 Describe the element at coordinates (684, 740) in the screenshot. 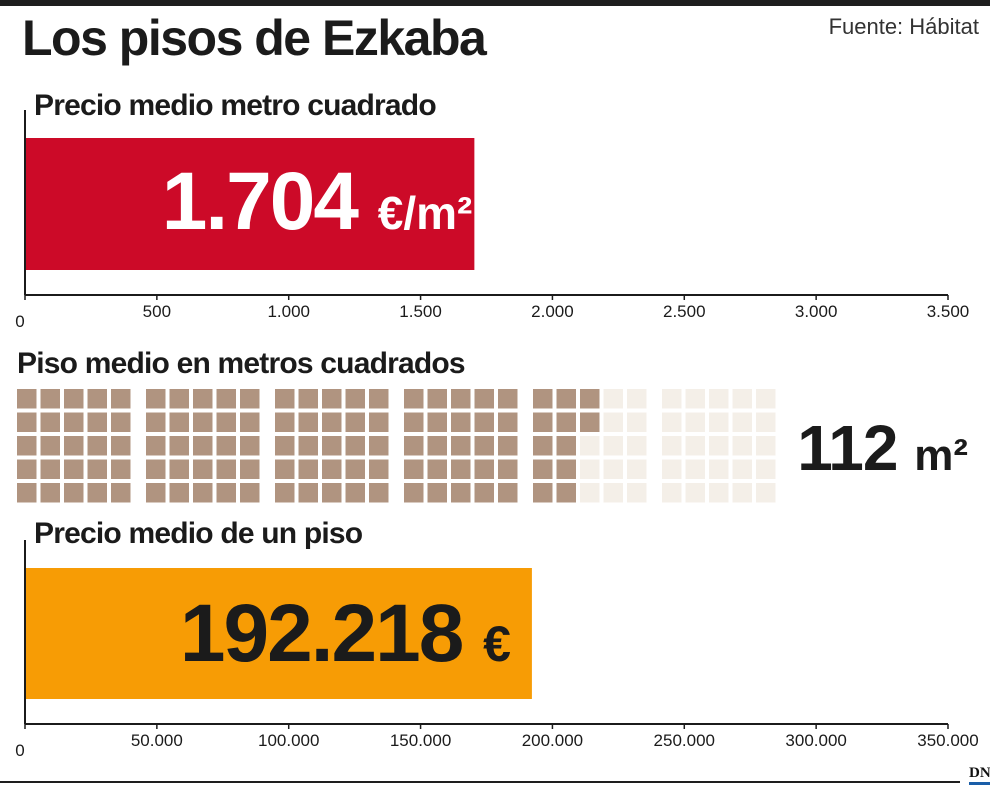

I see `x-tick-label: 250.000` at that location.